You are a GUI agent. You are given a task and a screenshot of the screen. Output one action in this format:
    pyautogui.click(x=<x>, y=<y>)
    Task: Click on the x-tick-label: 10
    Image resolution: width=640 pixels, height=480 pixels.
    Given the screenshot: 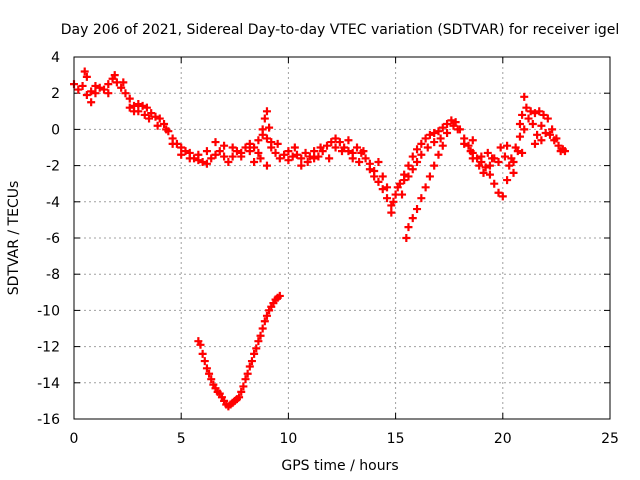 What is the action you would take?
    pyautogui.click(x=288, y=439)
    